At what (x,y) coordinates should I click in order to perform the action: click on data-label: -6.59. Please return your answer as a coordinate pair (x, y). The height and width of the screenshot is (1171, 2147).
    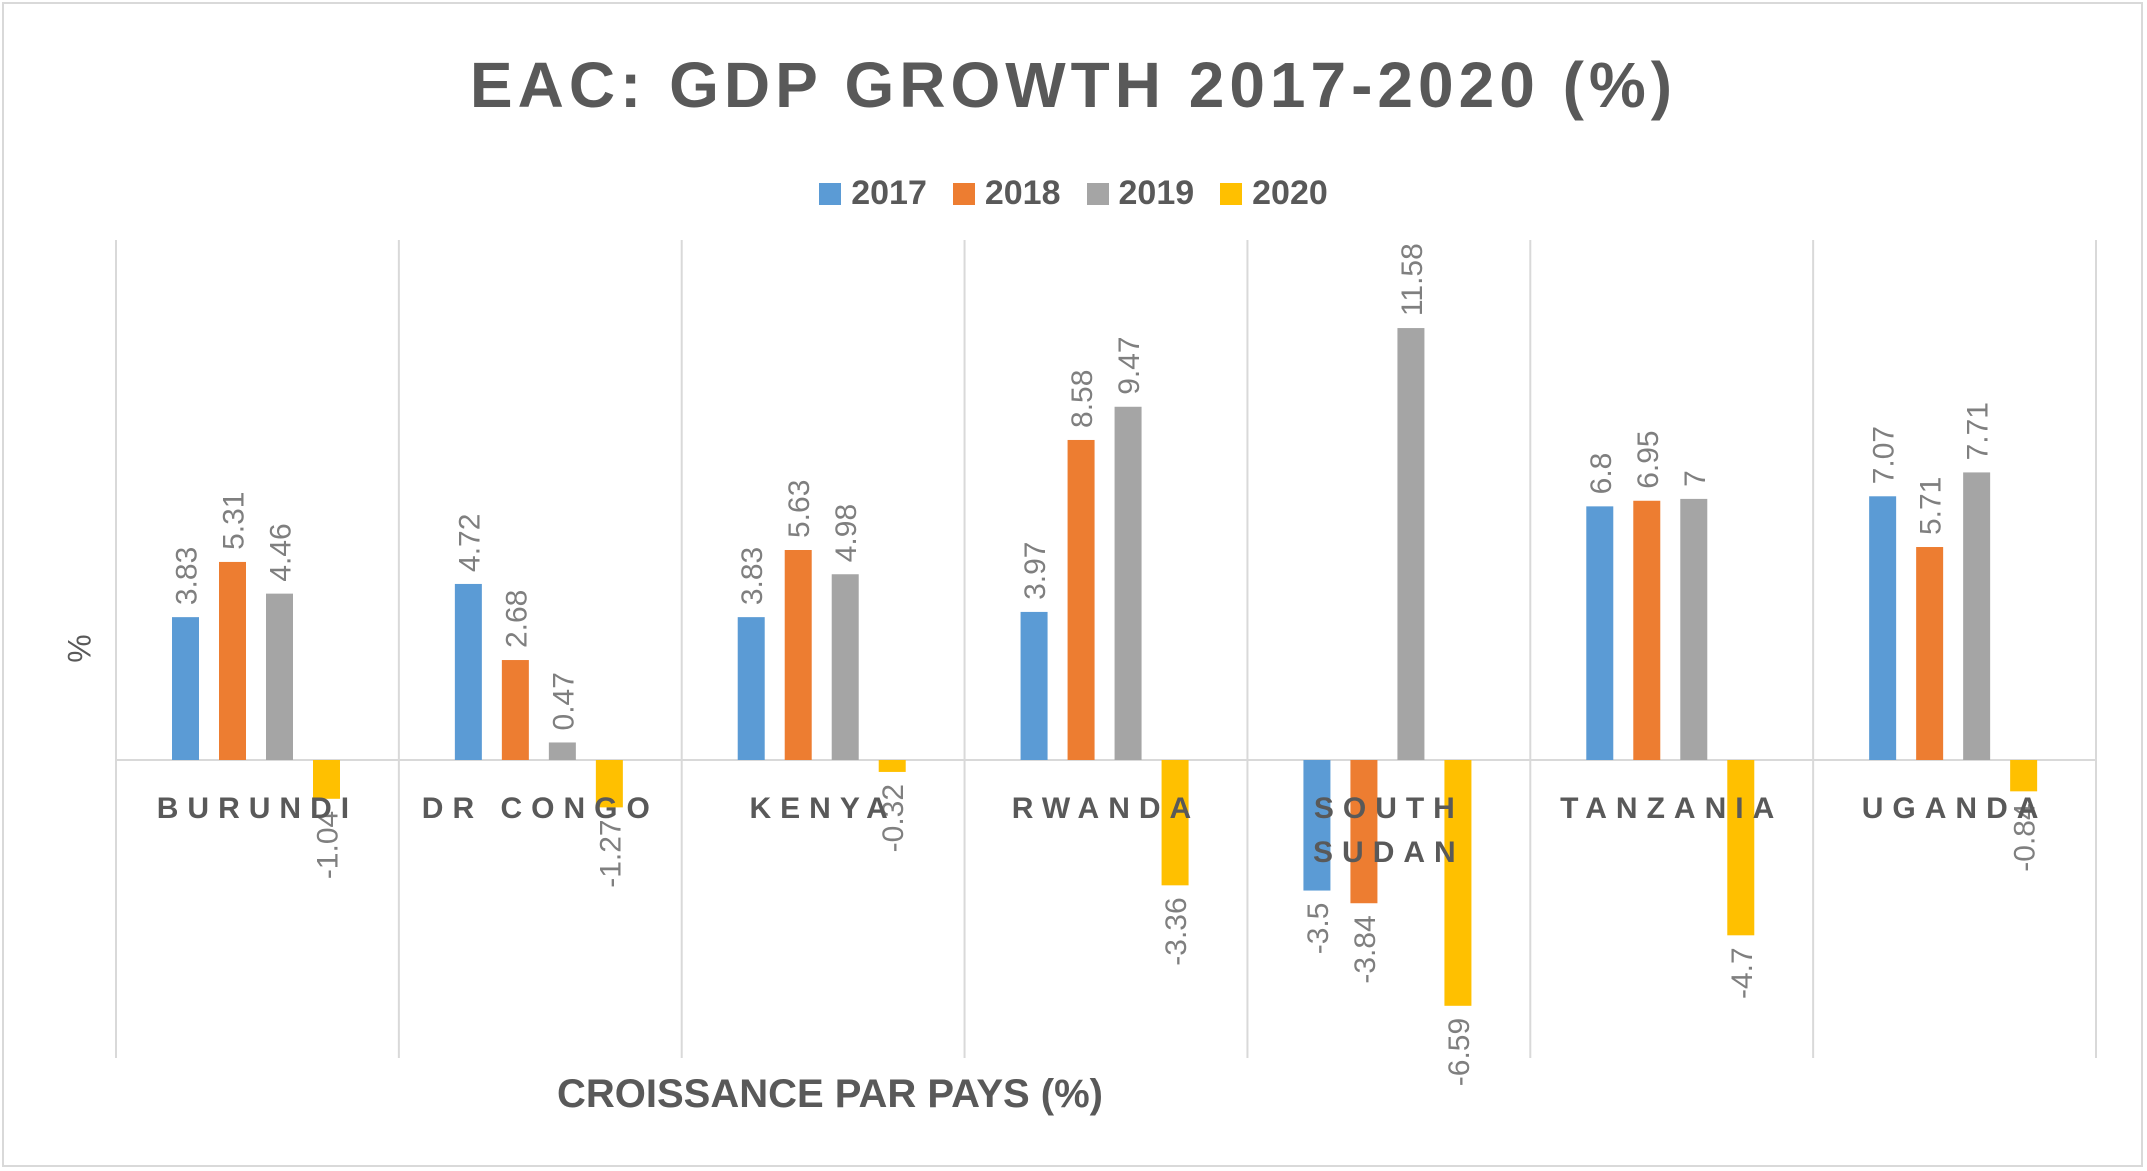
    Looking at the image, I should click on (1459, 1052).